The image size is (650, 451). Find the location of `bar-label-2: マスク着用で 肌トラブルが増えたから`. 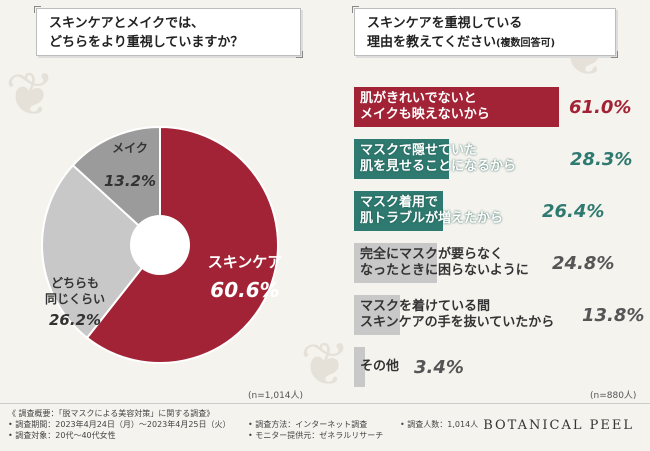

bar-label-2: マスク着用で 肌トラブルが増えたから is located at coordinates (432, 210).